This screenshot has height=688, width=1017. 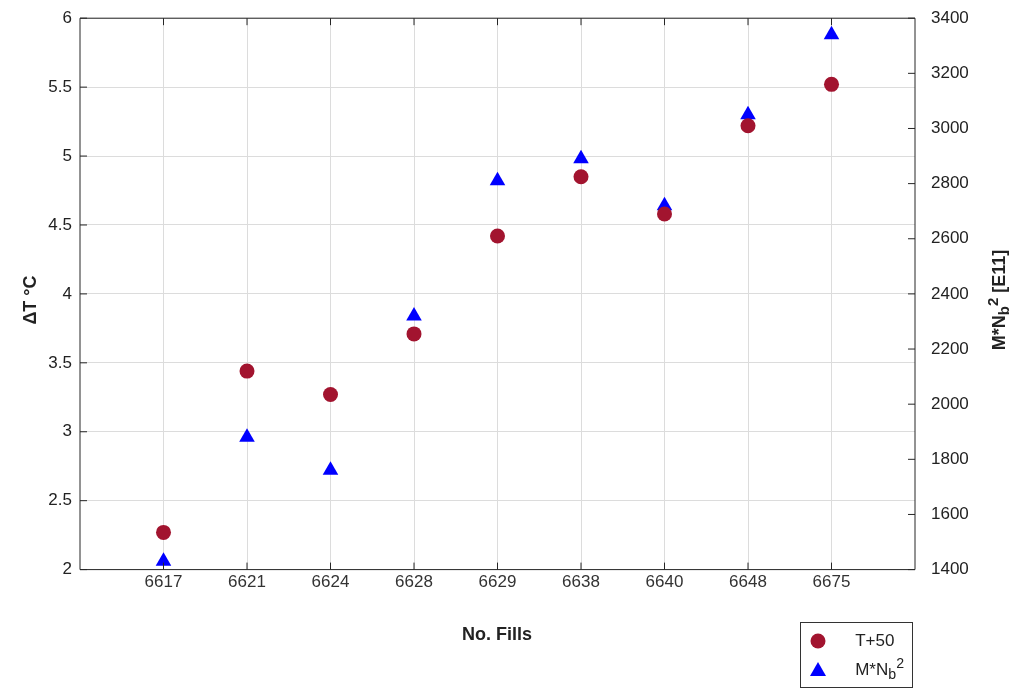 What do you see at coordinates (950, 459) in the screenshot?
I see `y2-tick-label: 1800` at bounding box center [950, 459].